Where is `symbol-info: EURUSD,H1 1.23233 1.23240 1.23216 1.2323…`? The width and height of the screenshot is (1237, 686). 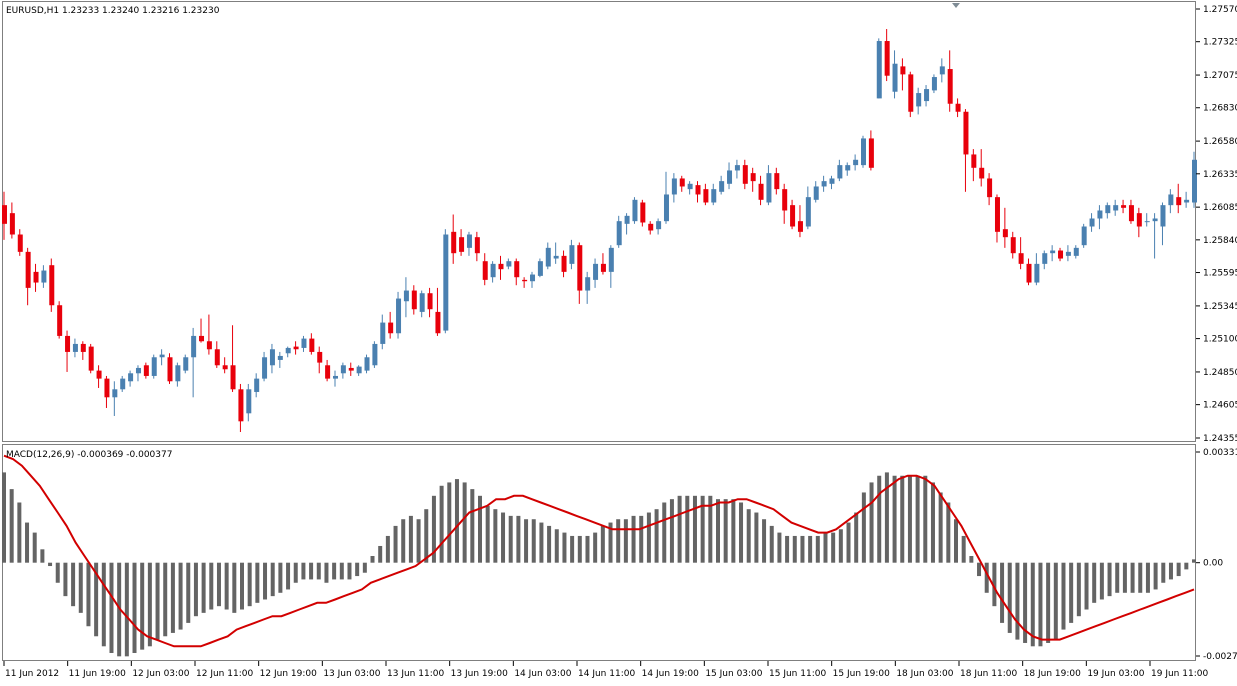
symbol-info: EURUSD,H1 1.23233 1.23240 1.23216 1.2323… is located at coordinates (113, 11).